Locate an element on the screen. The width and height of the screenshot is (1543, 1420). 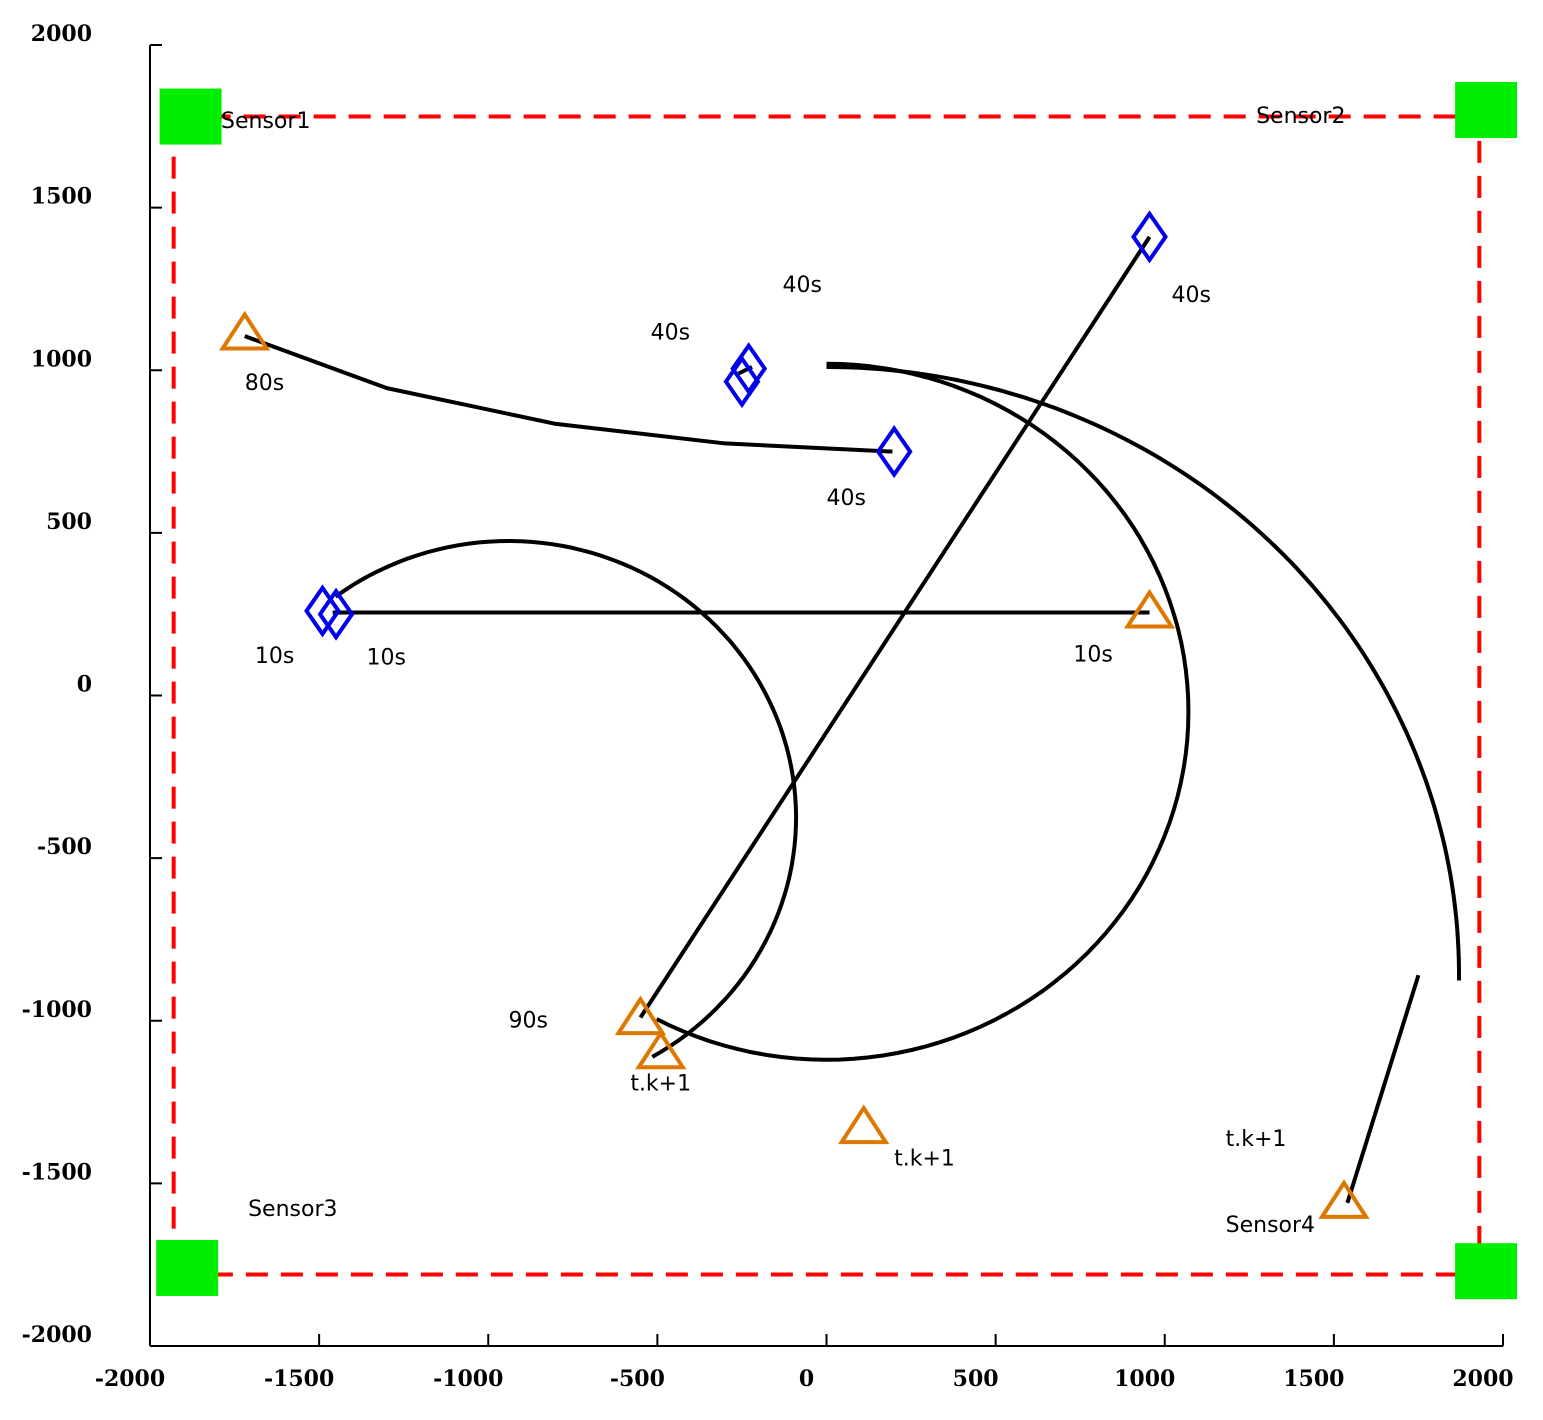
annotation-label: Sensor1 is located at coordinates (265, 121).